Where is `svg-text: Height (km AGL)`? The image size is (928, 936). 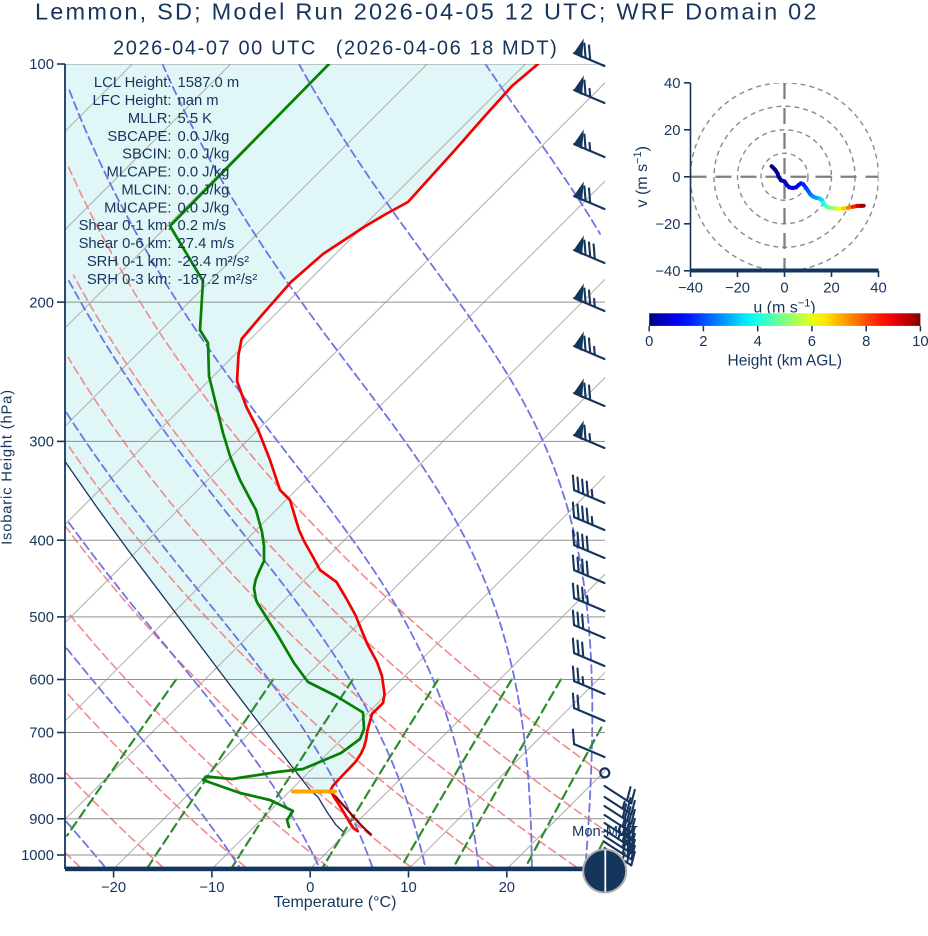 svg-text: Height (km AGL) is located at coordinates (785, 361).